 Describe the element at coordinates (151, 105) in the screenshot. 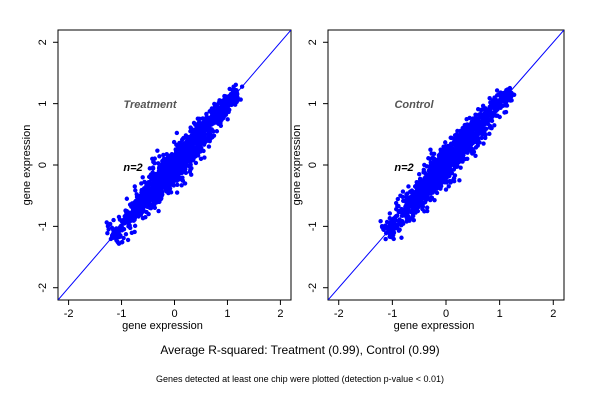

I see `group-annotation: Treatment` at that location.